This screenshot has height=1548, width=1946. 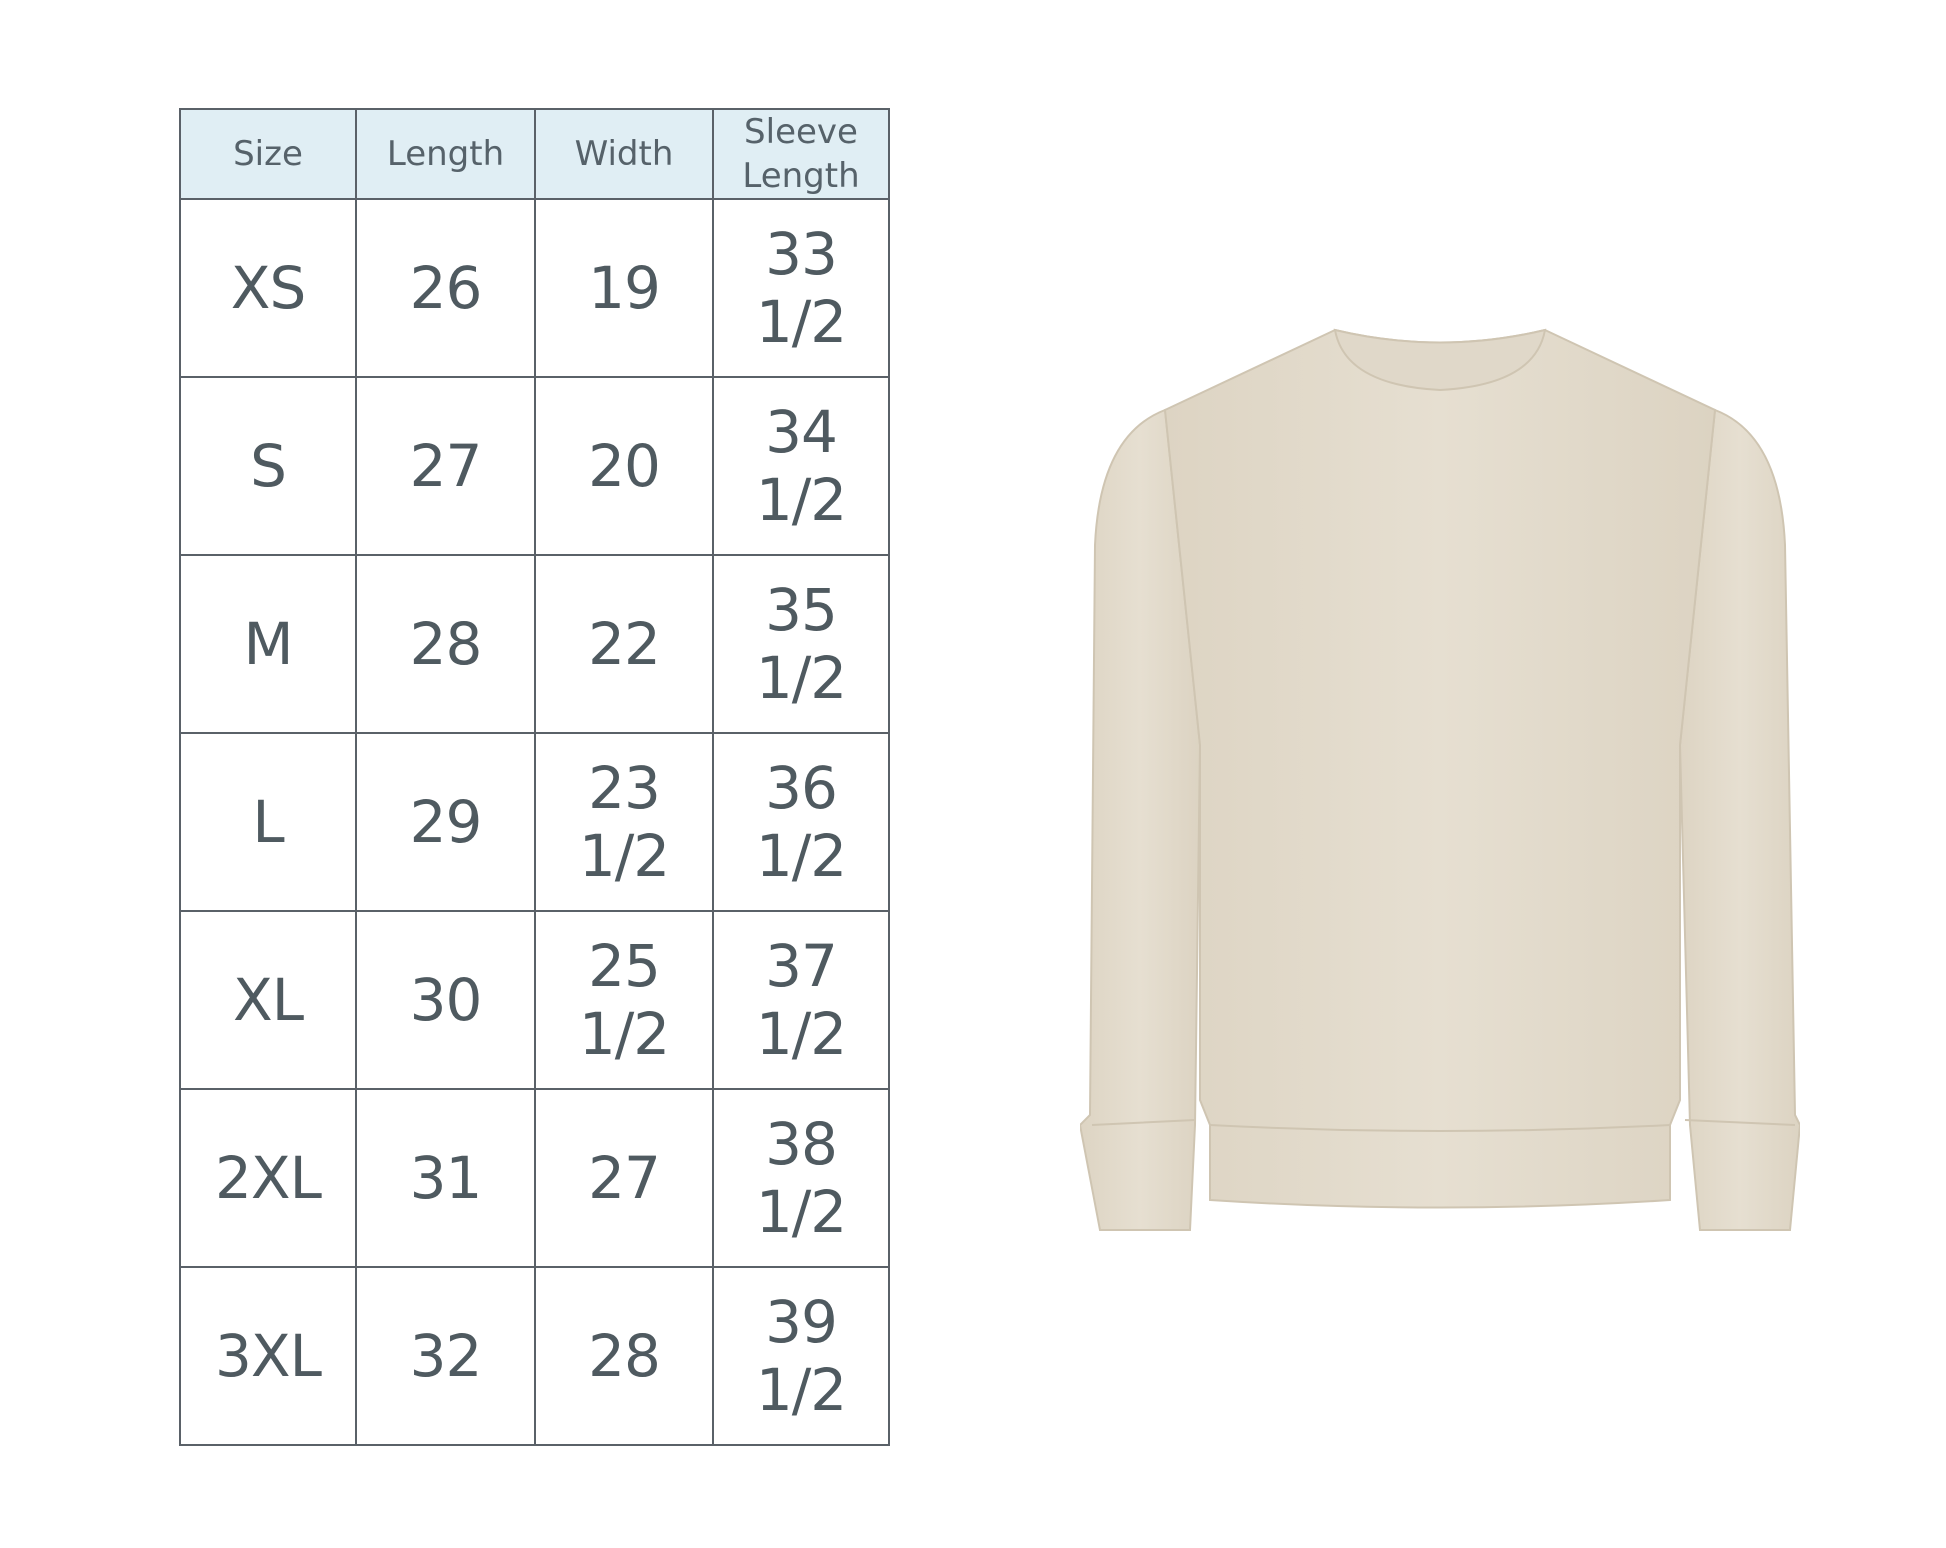 I want to click on cell-width: 23 1/2, so click(x=624, y=822).